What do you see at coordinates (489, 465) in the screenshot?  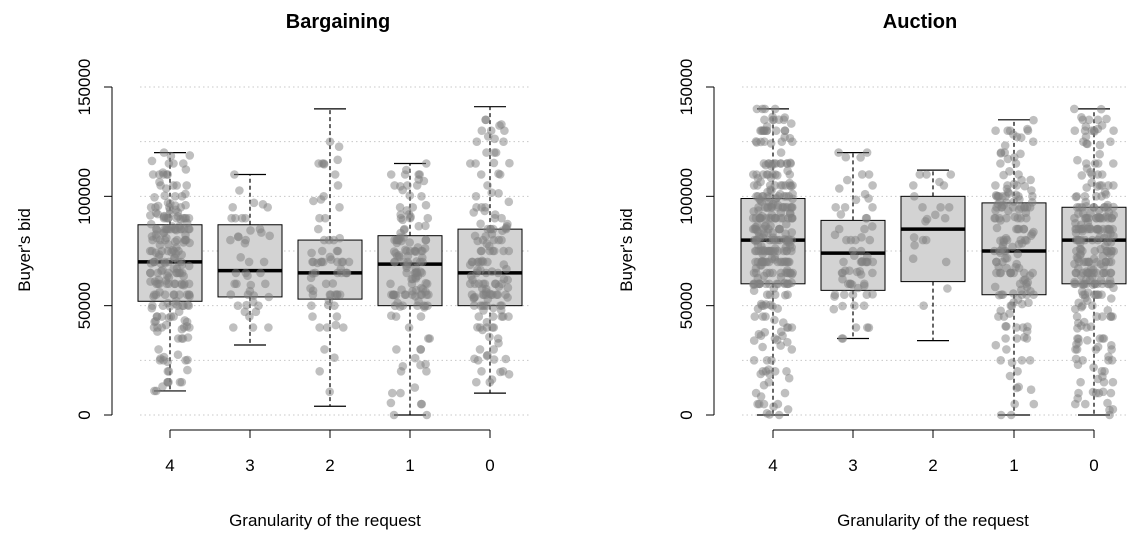 I see `x-tick-label: 0` at bounding box center [489, 465].